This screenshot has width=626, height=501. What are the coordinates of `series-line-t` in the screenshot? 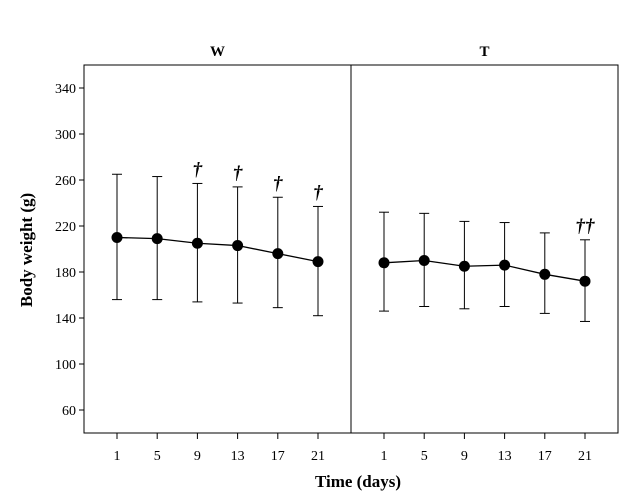 It's located at (484, 270).